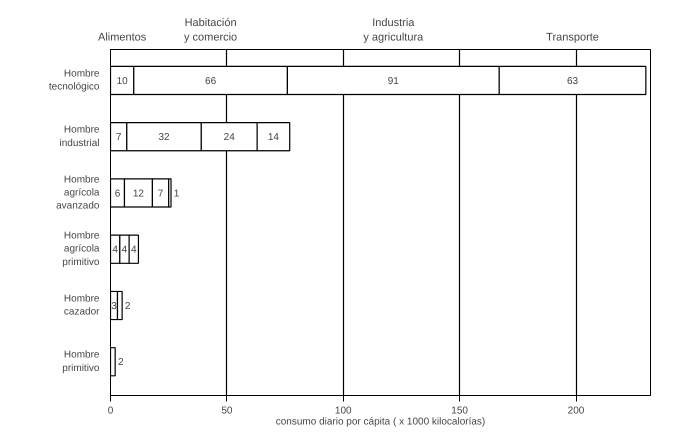  I want to click on data-label: 91, so click(394, 81).